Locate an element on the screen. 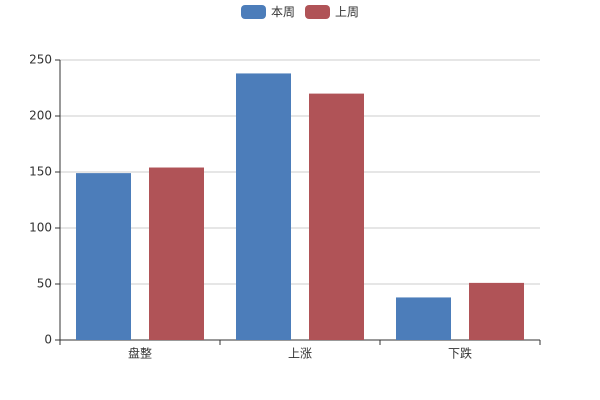 This screenshot has width=600, height=400. y-tick-label: 150 is located at coordinates (40, 172).